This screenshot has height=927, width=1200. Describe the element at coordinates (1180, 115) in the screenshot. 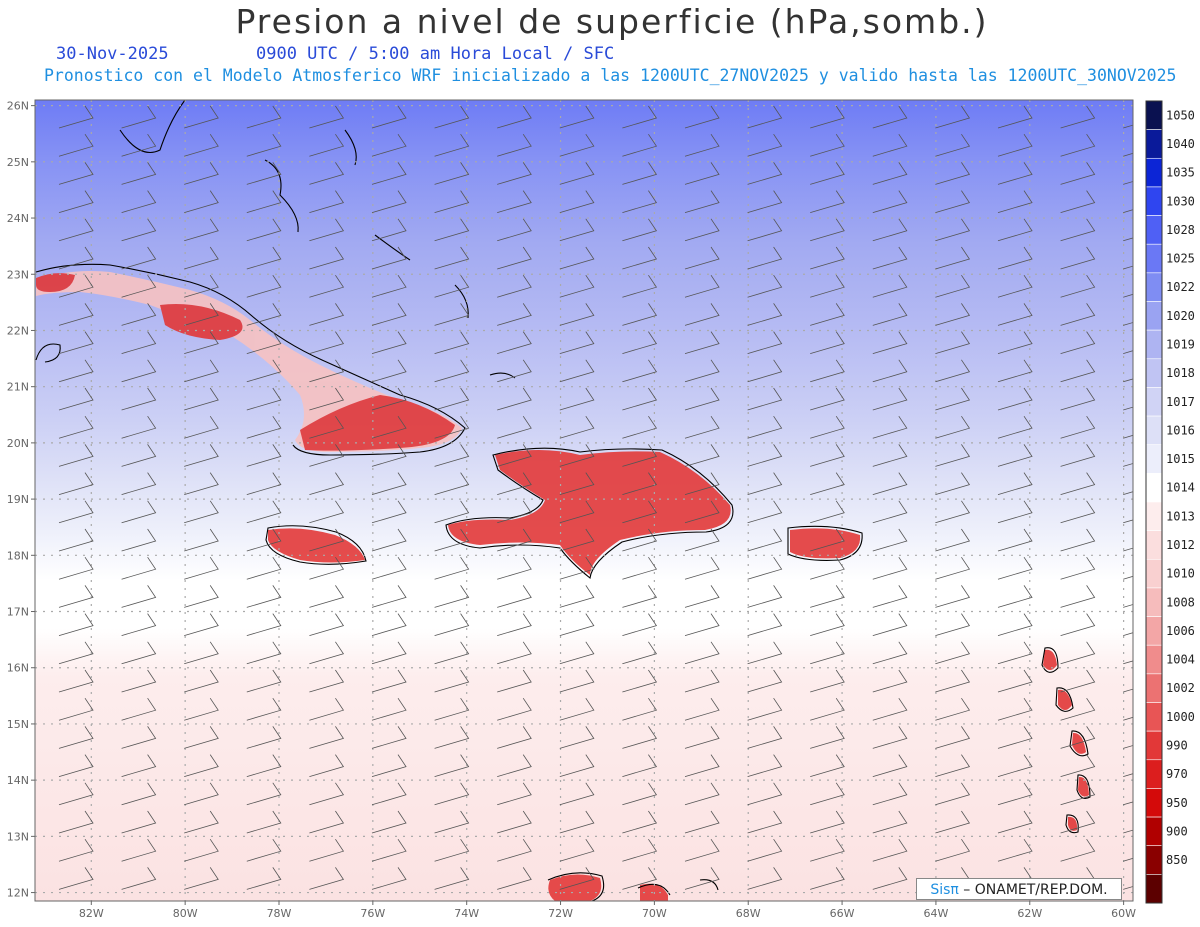

I see `colorbar-label: 1050` at that location.